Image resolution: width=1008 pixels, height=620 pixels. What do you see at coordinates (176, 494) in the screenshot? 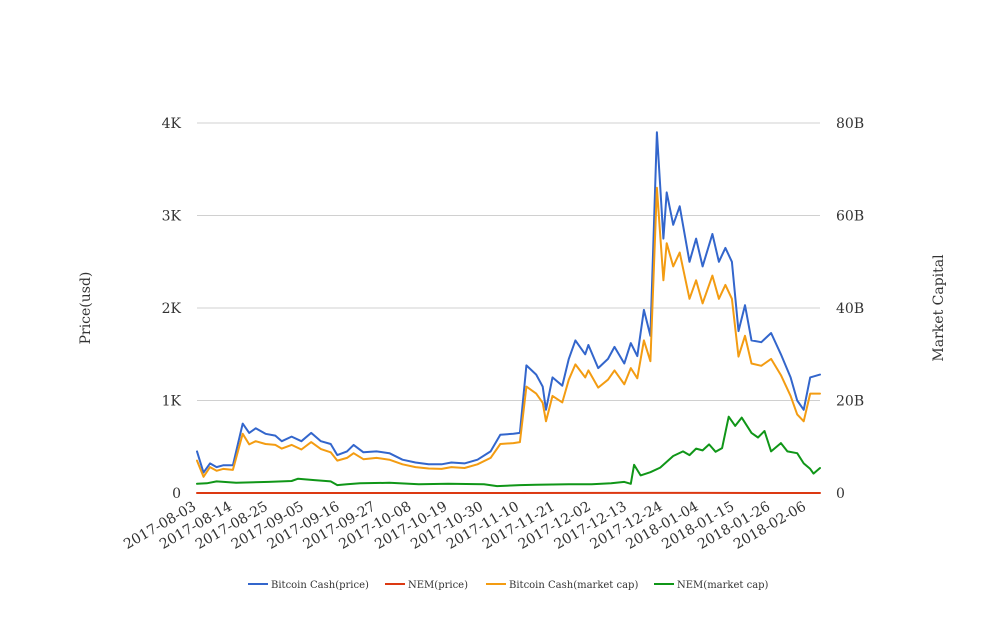
I see `y-tick-label: 0` at bounding box center [176, 494].